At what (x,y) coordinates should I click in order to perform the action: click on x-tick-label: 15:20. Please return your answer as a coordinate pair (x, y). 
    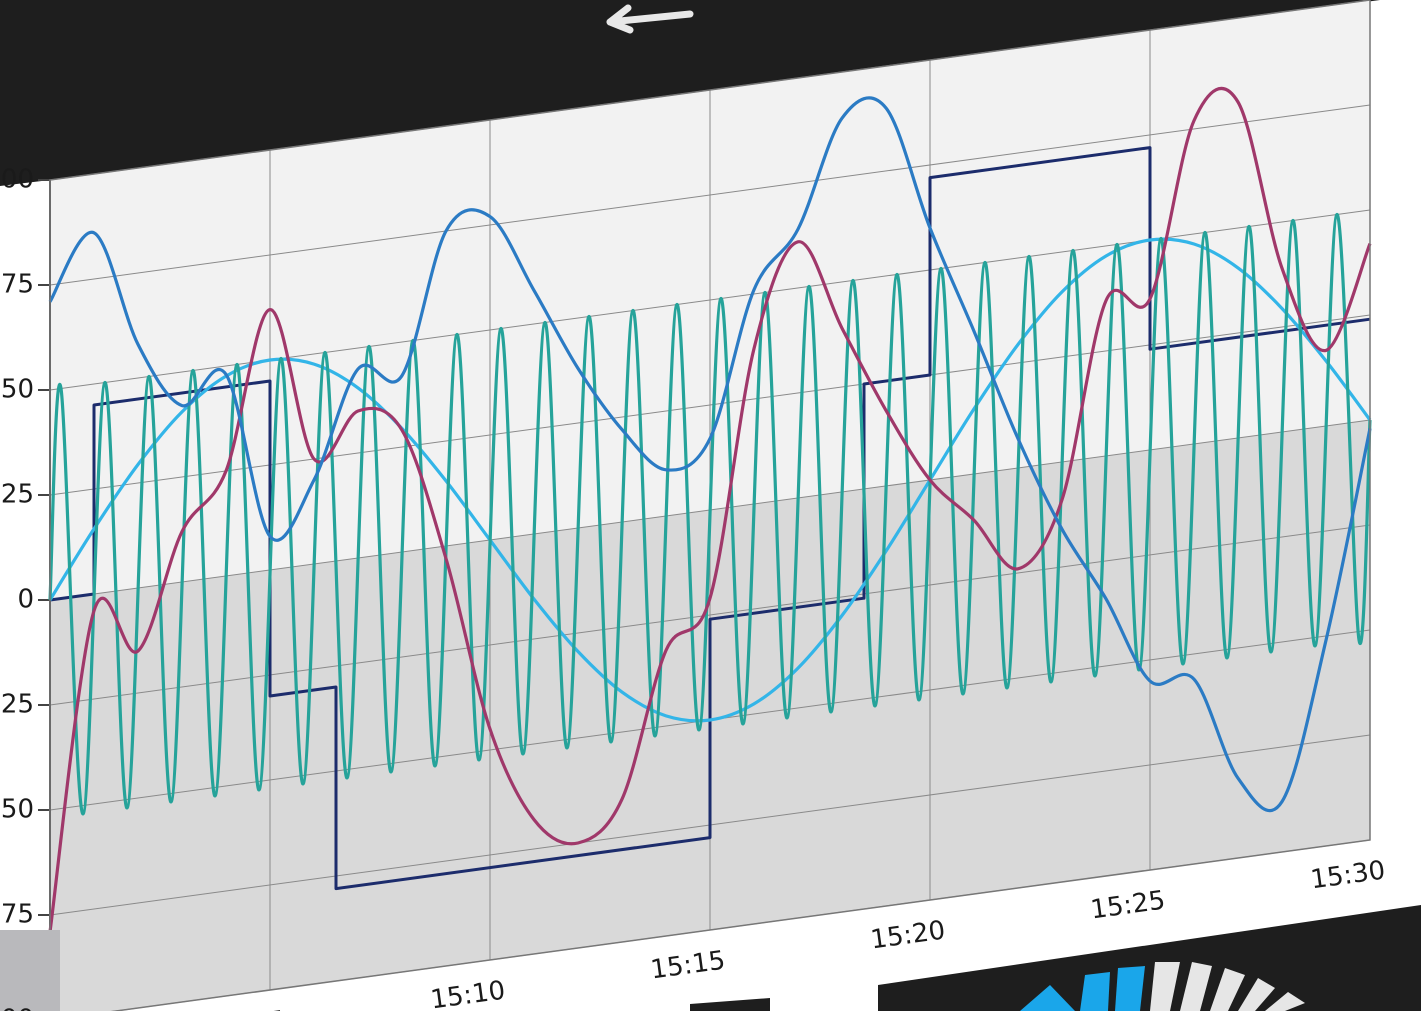
    Looking at the image, I should click on (908, 936).